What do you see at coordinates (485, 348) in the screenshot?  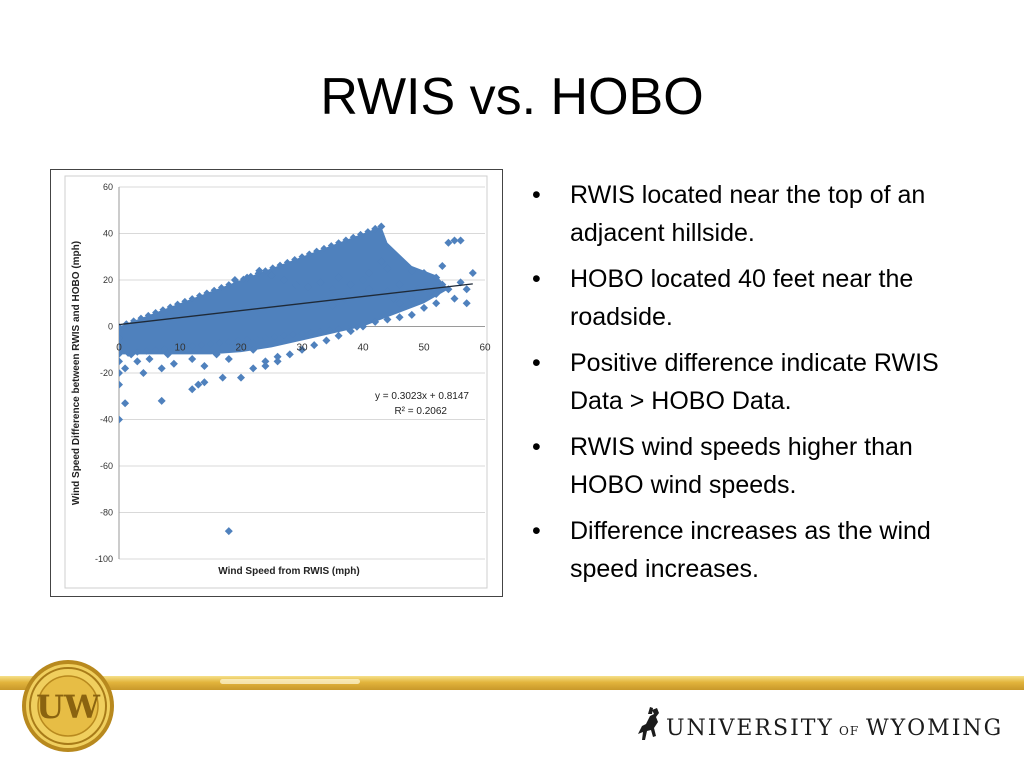 I see `x-tick-label: 60` at bounding box center [485, 348].